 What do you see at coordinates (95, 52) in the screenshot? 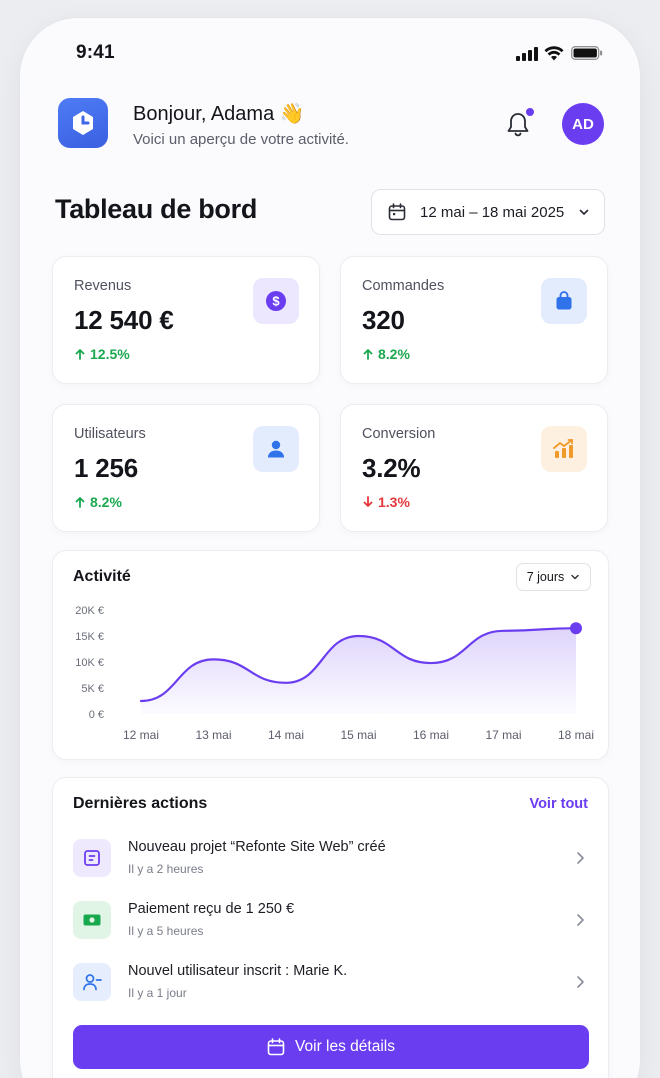
I see `status-time: 9:41` at bounding box center [95, 52].